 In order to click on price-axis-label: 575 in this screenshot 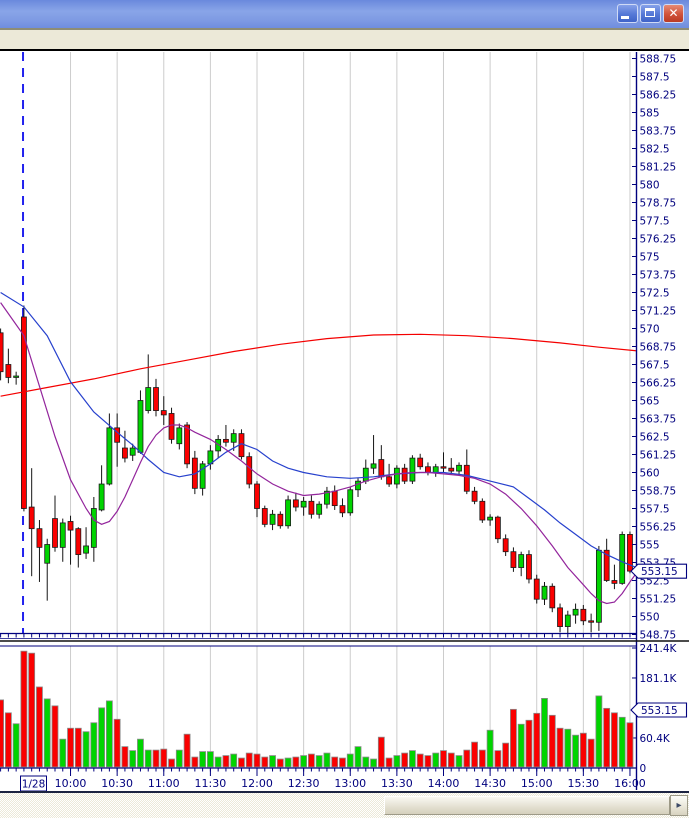, I will do `click(650, 257)`.